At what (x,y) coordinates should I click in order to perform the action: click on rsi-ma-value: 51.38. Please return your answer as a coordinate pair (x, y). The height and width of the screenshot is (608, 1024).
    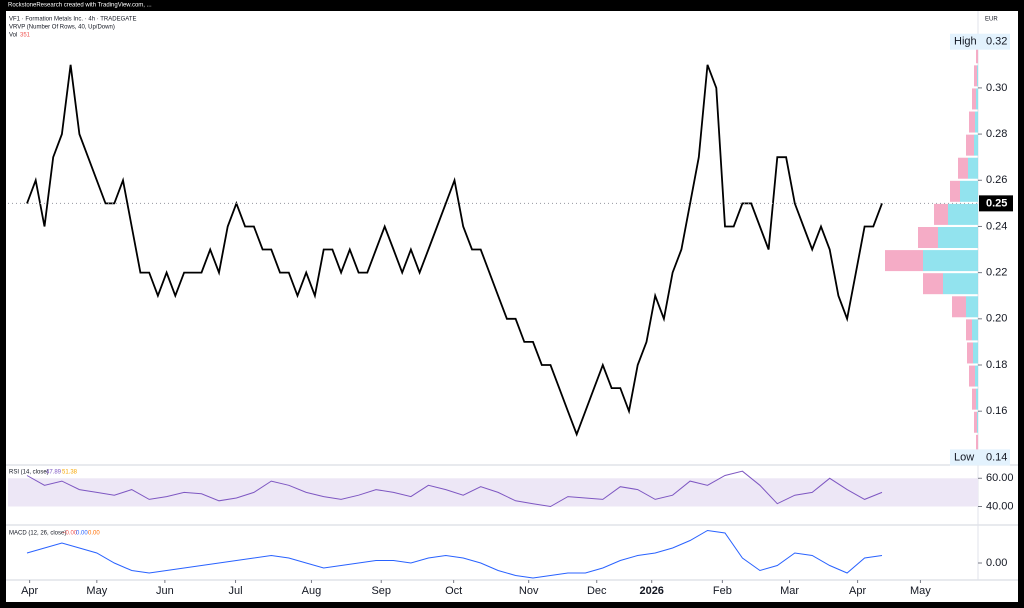
    Looking at the image, I should click on (70, 473).